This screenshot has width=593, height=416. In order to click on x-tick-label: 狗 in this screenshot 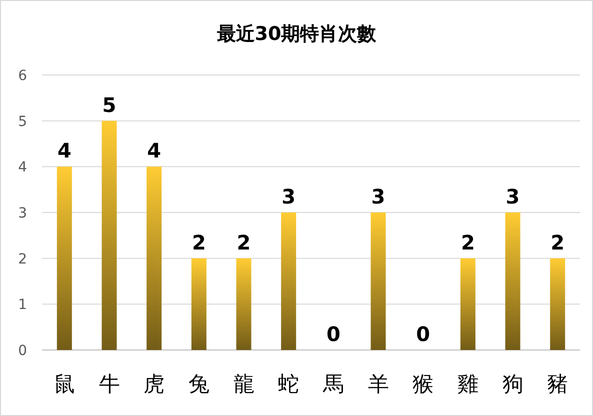, I will do `click(513, 384)`.